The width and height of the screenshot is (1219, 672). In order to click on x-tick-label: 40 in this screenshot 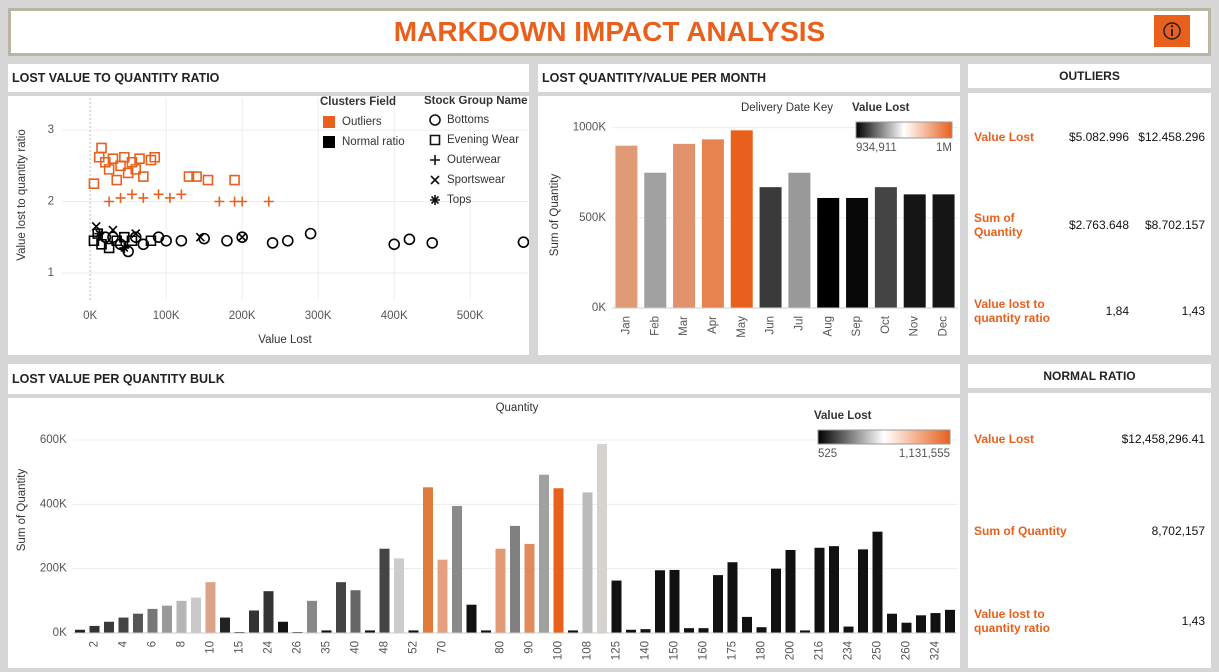, I will do `click(356, 647)`.